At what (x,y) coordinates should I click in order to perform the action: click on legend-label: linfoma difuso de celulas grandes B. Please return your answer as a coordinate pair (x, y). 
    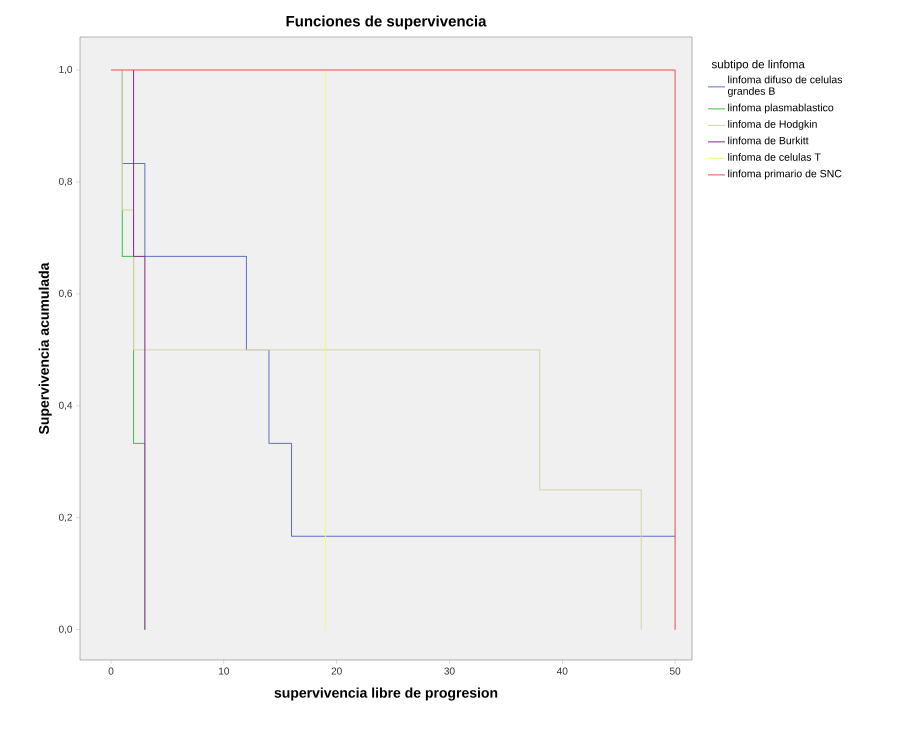
    Looking at the image, I should click on (785, 86).